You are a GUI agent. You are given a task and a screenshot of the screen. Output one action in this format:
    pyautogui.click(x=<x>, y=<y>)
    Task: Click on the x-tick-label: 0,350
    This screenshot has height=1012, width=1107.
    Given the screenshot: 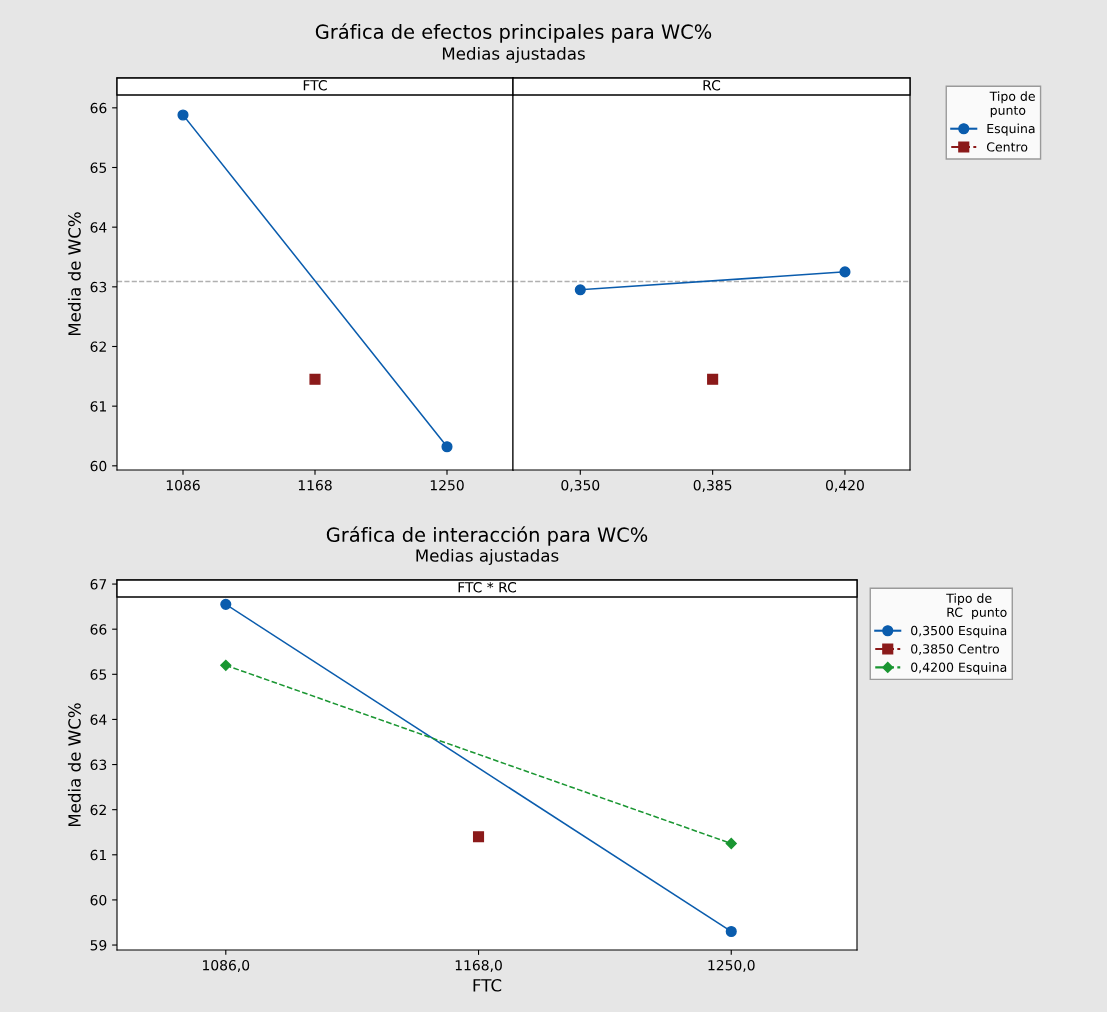 What is the action you would take?
    pyautogui.click(x=580, y=485)
    